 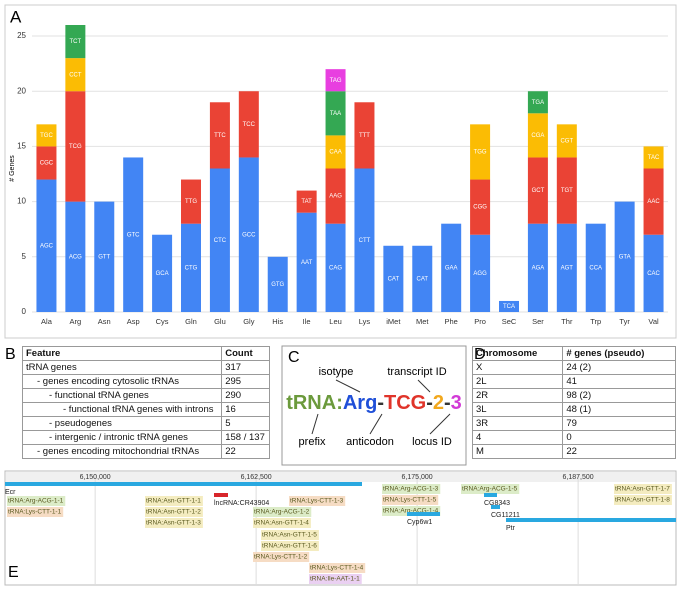 I want to click on x-tick-label: Arg, so click(x=76, y=321).